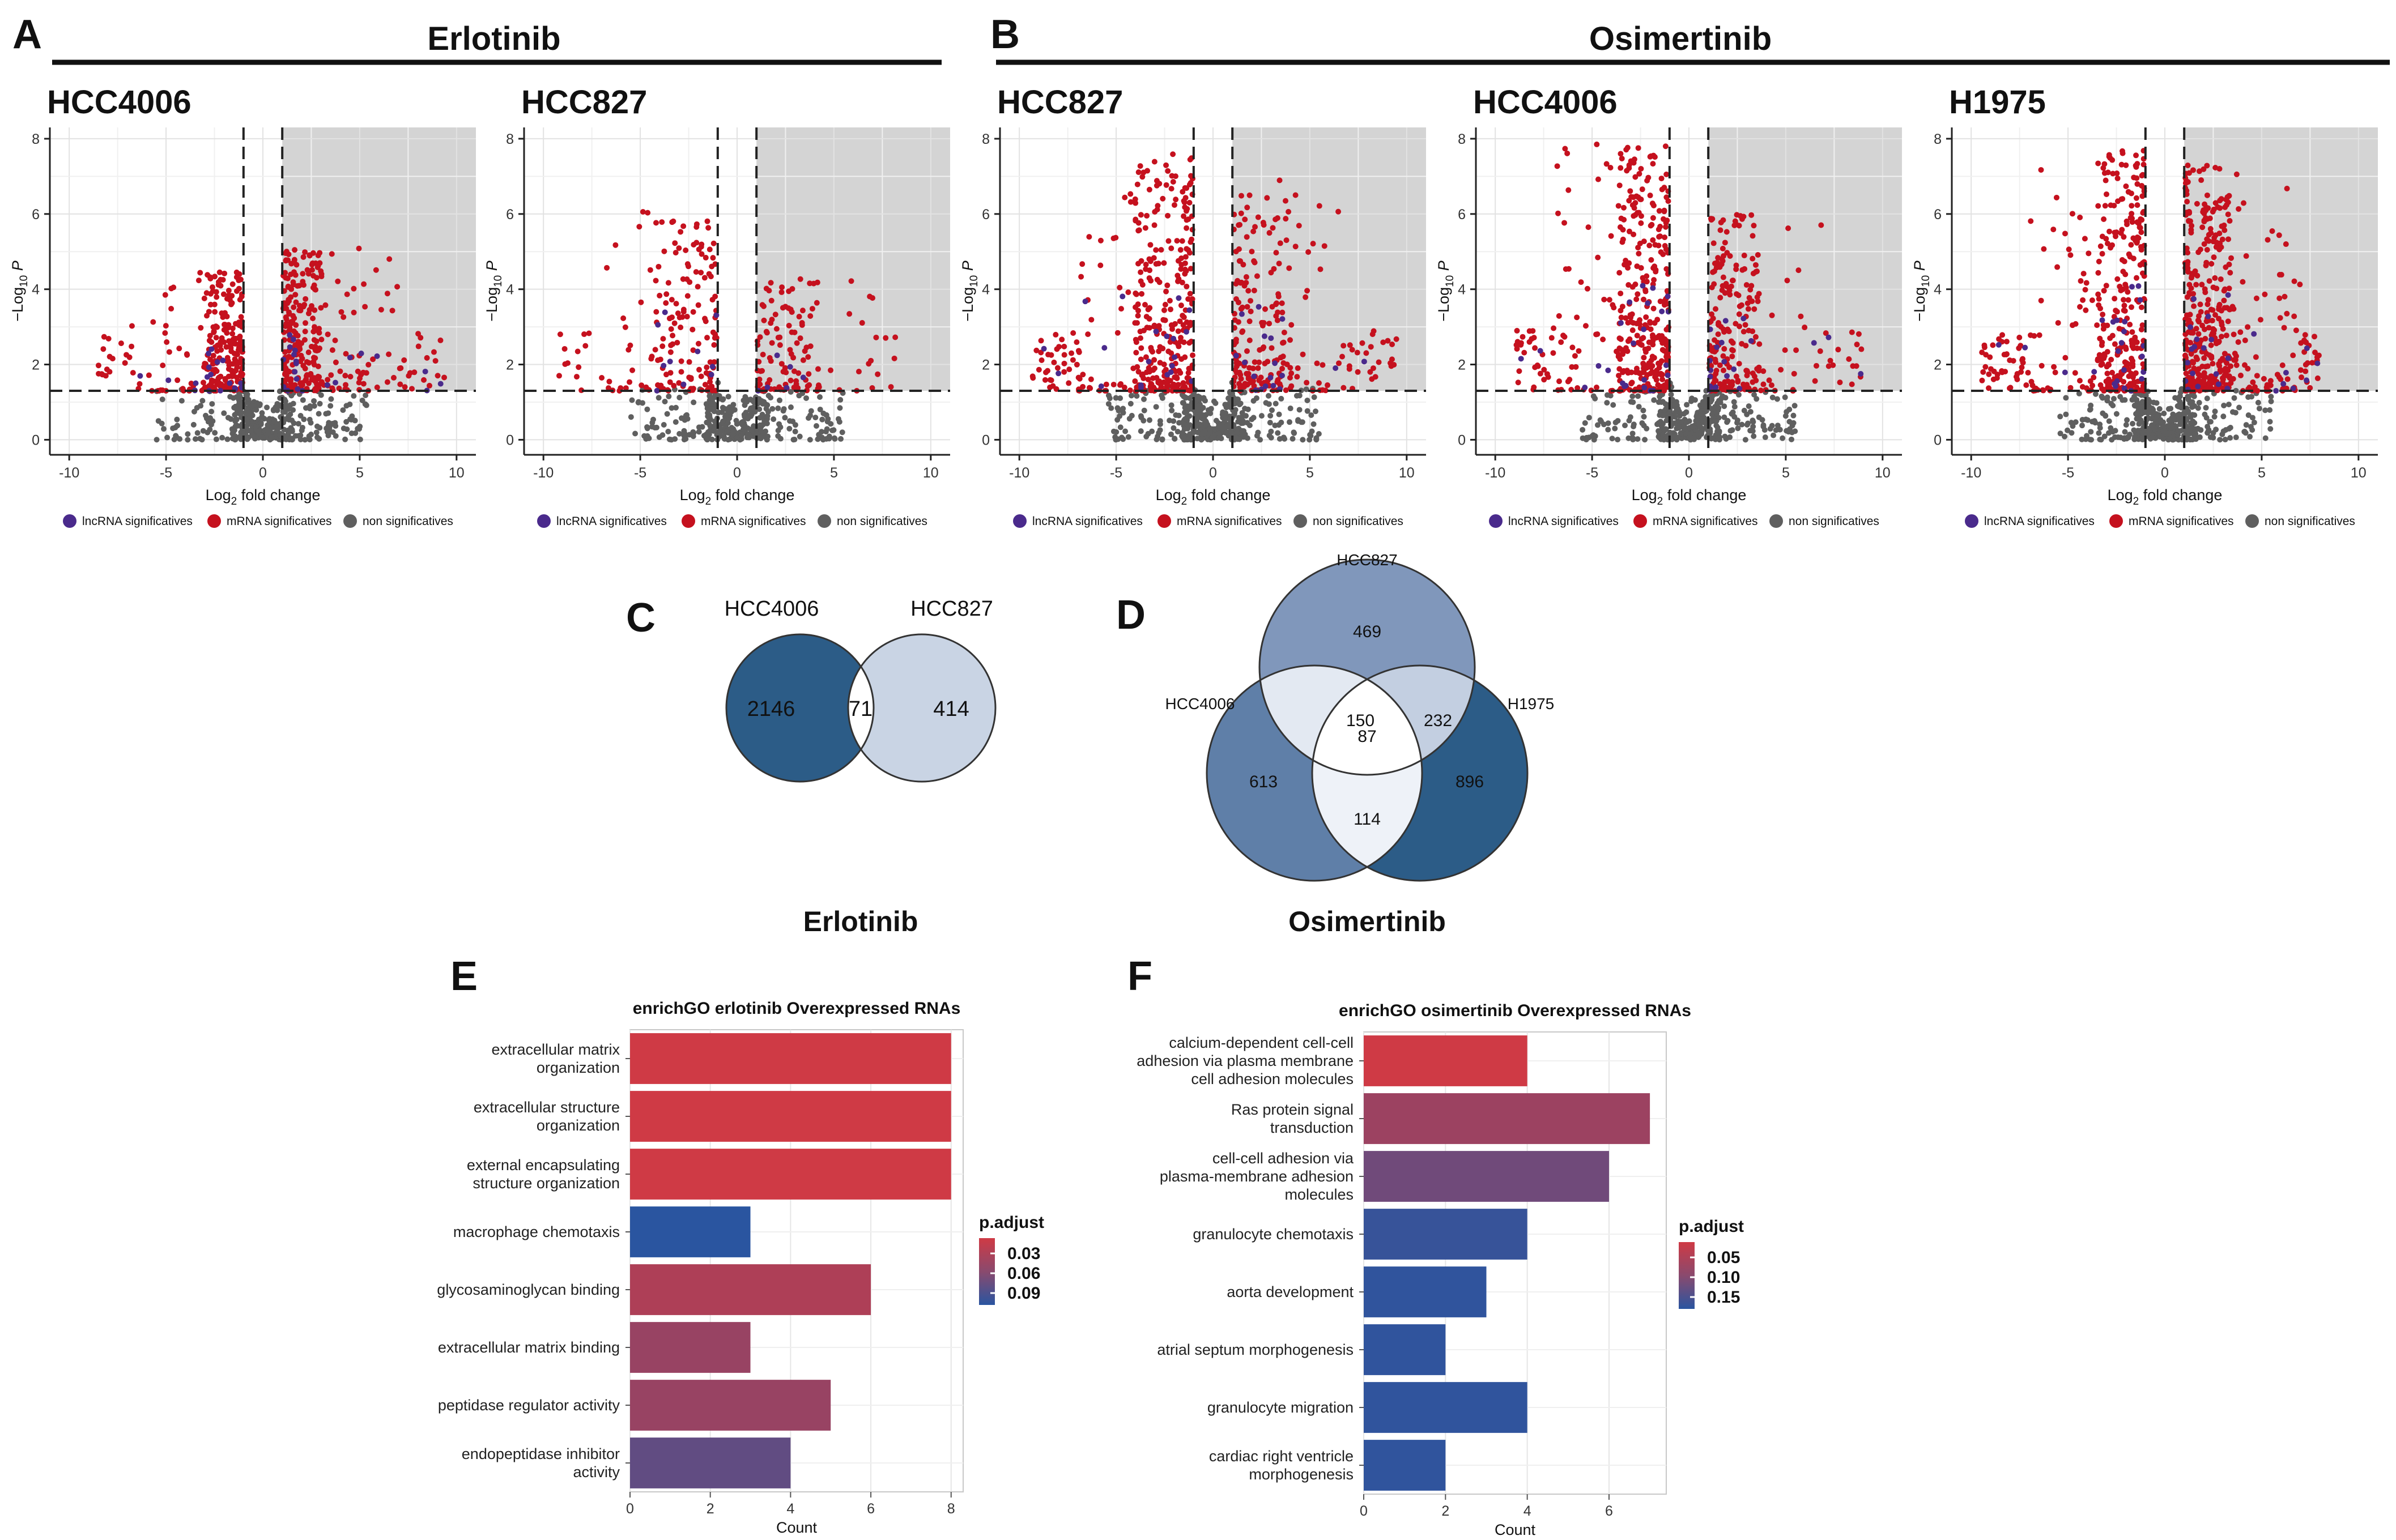  What do you see at coordinates (510, 215) in the screenshot?
I see `y-tick-label: 6` at bounding box center [510, 215].